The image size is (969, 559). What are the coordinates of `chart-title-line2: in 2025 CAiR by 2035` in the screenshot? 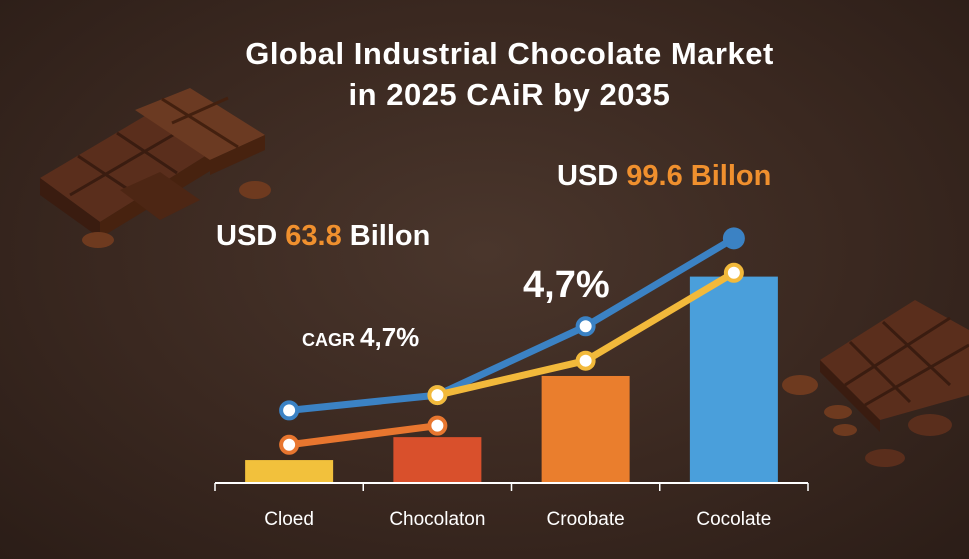 It's located at (509, 94).